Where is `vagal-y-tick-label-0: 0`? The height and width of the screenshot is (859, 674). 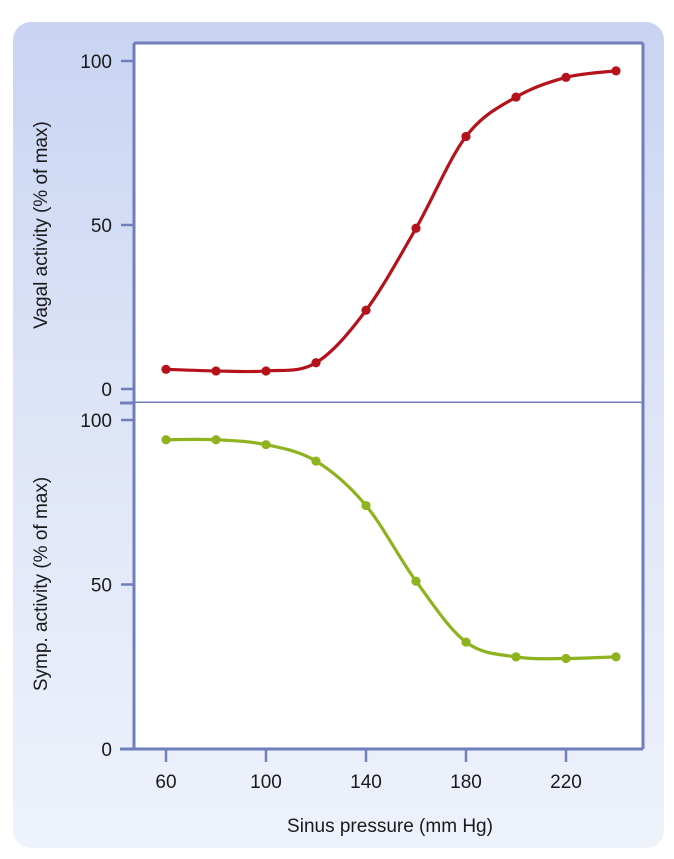 vagal-y-tick-label-0: 0 is located at coordinates (106, 390).